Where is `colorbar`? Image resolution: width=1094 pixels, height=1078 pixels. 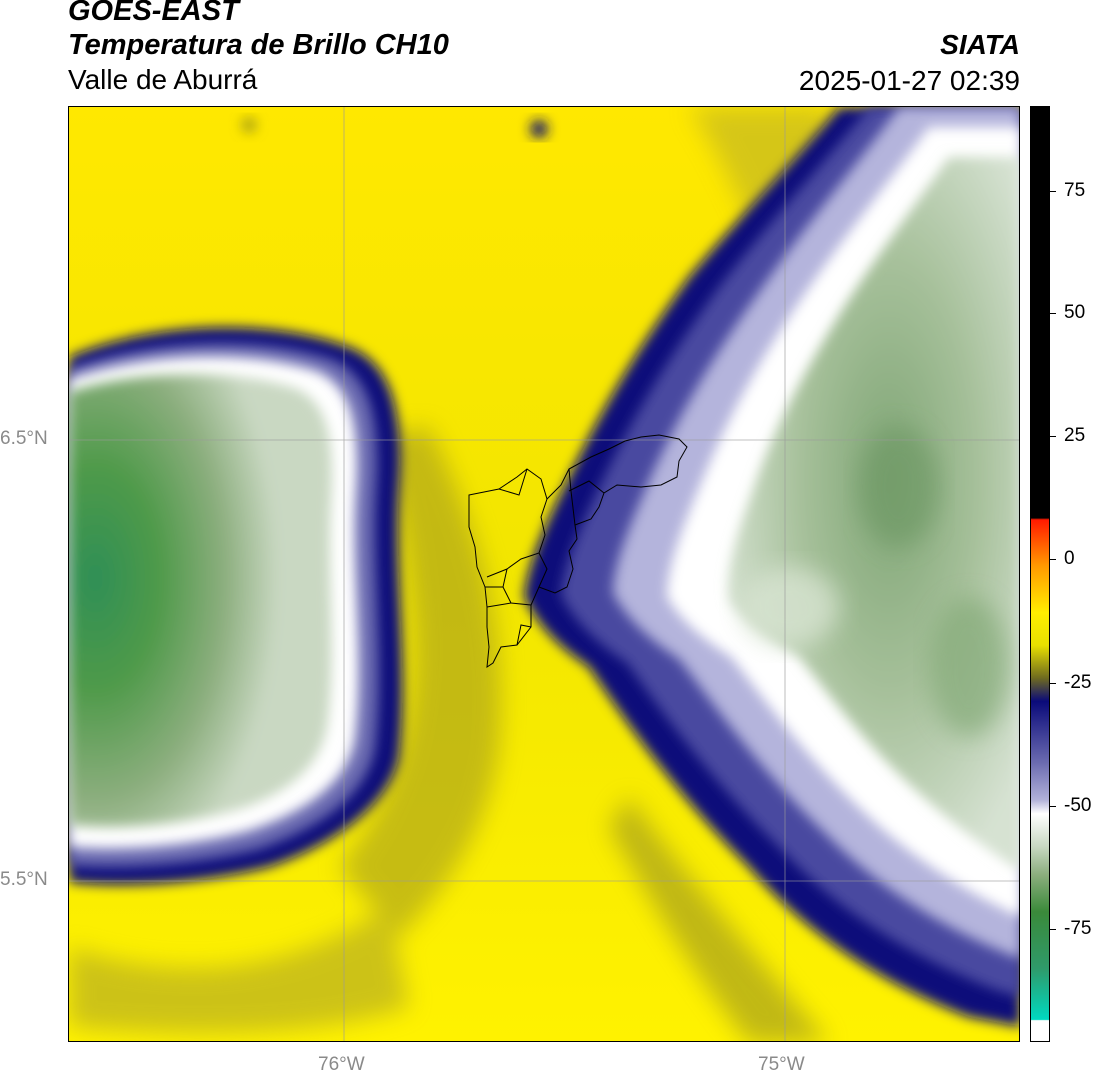
colorbar is located at coordinates (1040, 574).